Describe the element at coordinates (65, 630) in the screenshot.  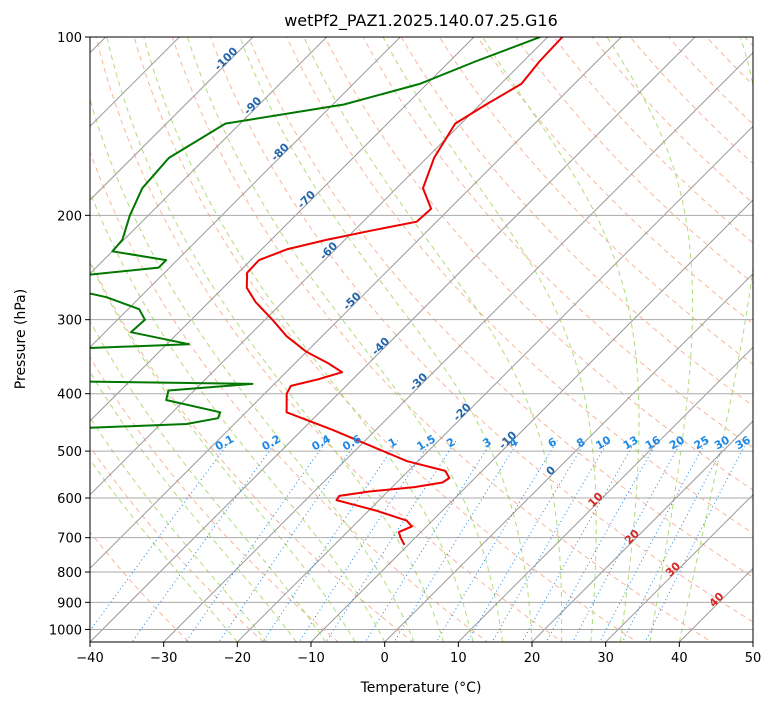
I see `y-tick-label: 1000` at that location.